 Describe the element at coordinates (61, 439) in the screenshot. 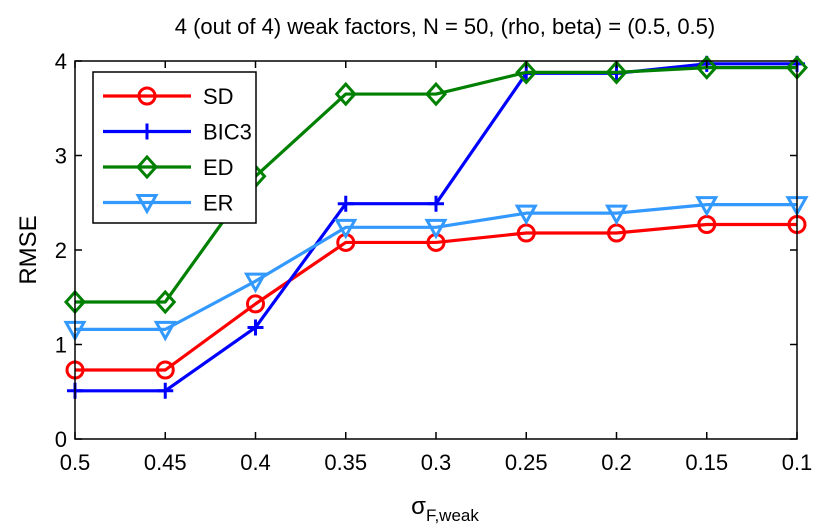

I see `y-tick-label: 0` at that location.